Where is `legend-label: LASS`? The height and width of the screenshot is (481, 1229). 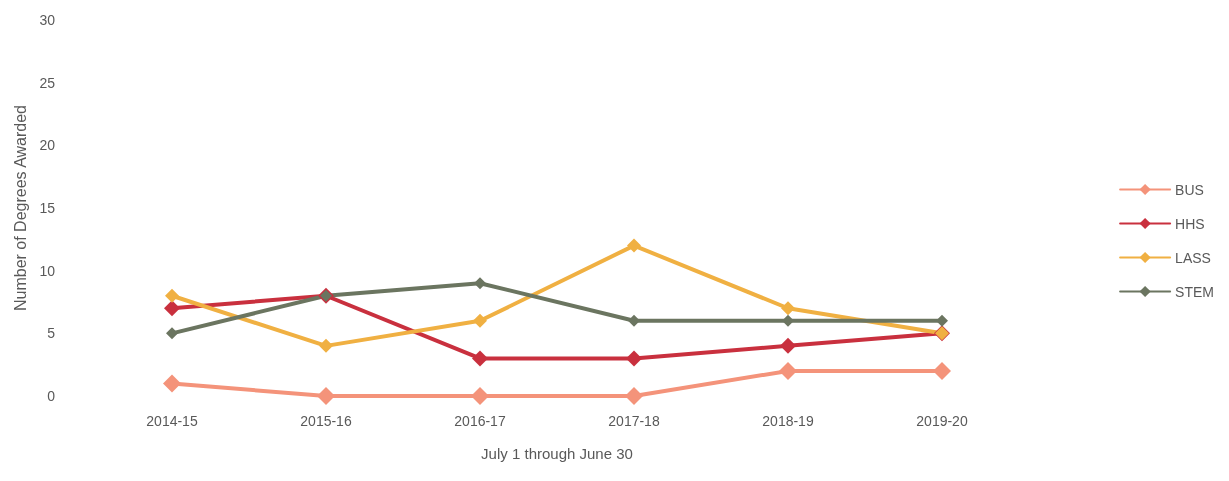 legend-label: LASS is located at coordinates (1193, 257).